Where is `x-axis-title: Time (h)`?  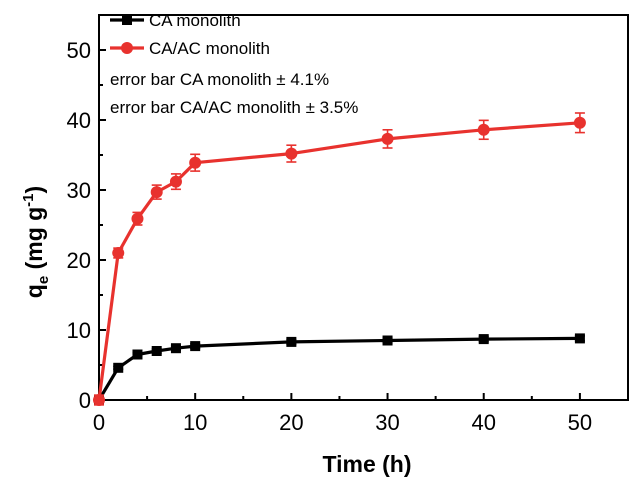 x-axis-title: Time (h) is located at coordinates (366, 464).